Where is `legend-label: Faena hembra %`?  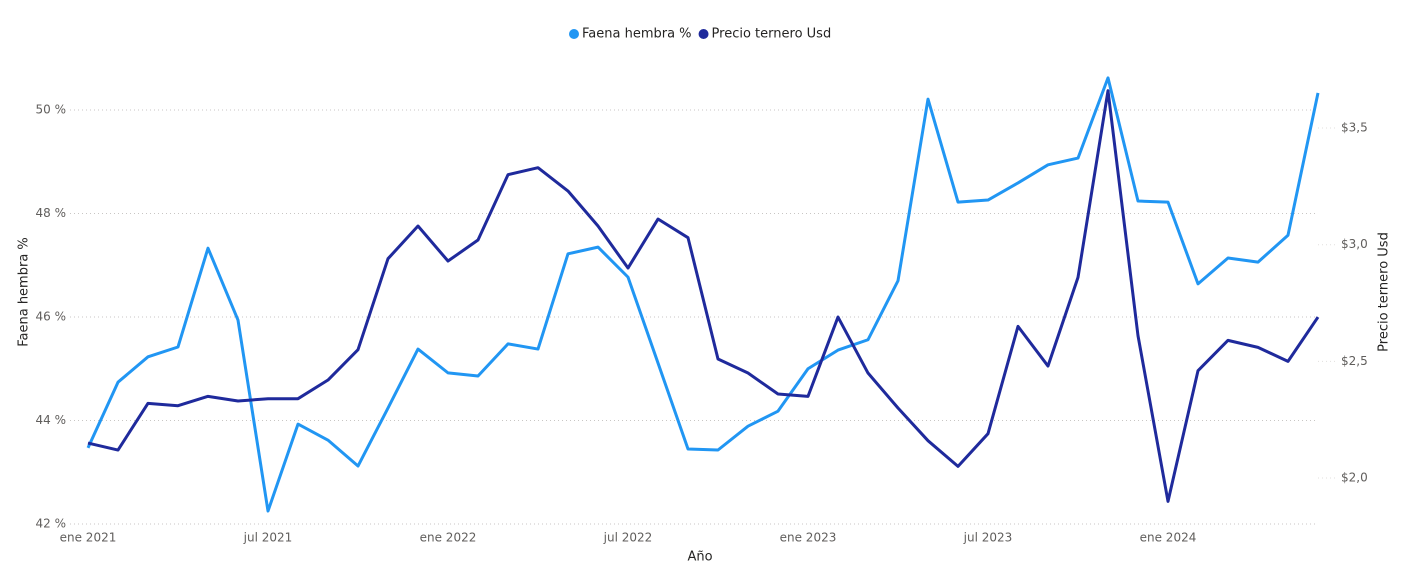 legend-label: Faena hembra % is located at coordinates (637, 34).